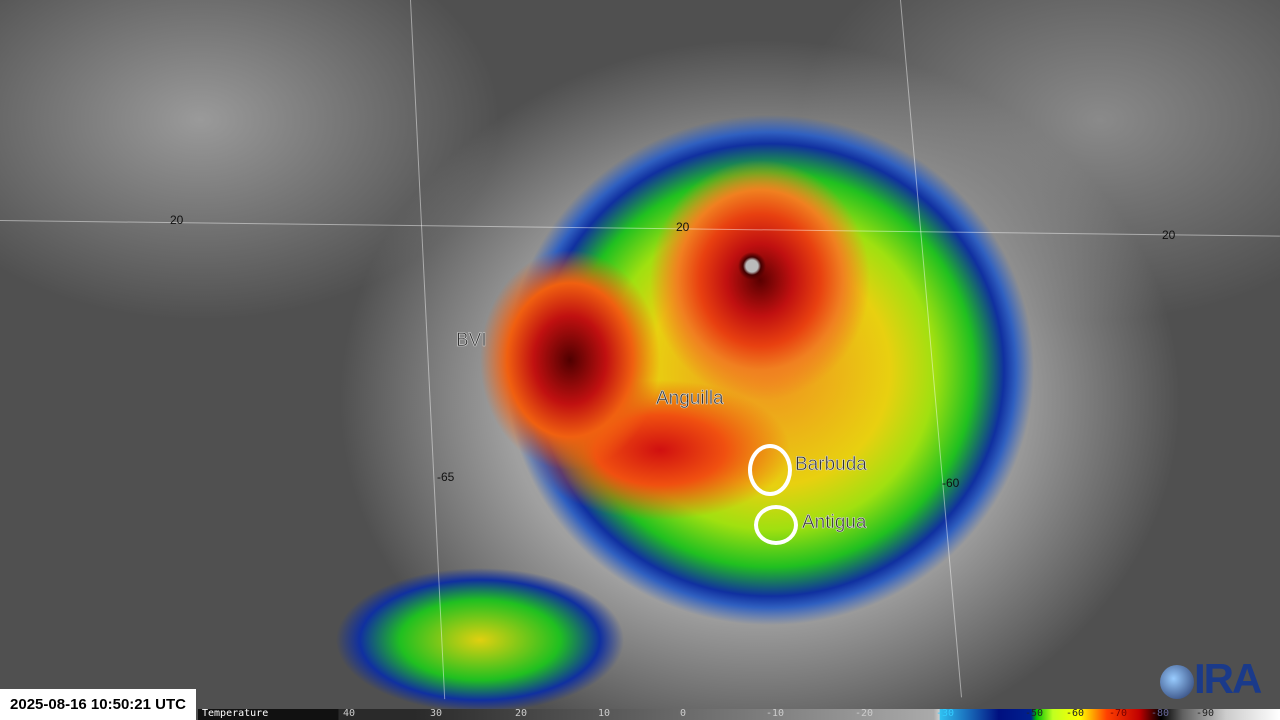 Image resolution: width=1280 pixels, height=720 pixels. Describe the element at coordinates (471, 341) in the screenshot. I see `place-label-bvi: BVI` at that location.